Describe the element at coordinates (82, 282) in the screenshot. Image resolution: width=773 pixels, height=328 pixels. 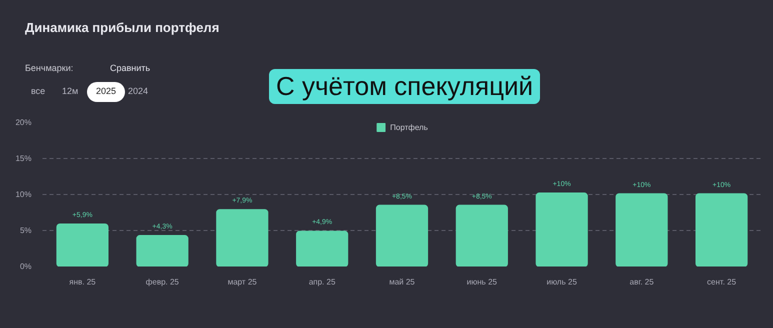
I see `x-tick-label: янв. 25` at that location.